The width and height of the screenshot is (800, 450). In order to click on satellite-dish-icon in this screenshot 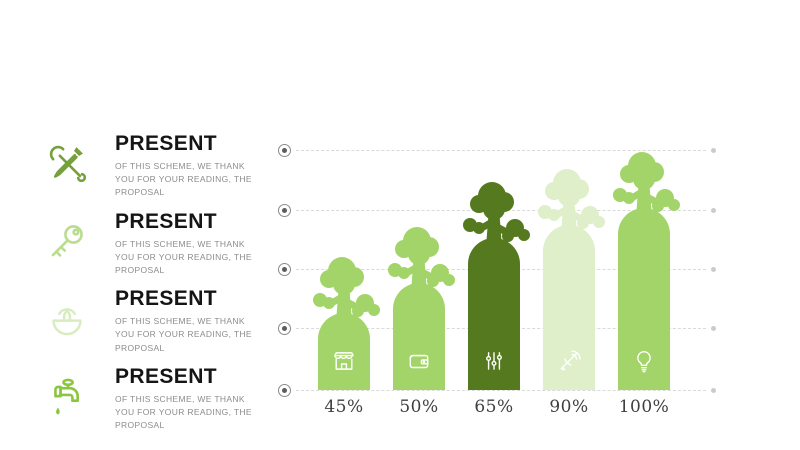, I will do `click(569, 361)`.